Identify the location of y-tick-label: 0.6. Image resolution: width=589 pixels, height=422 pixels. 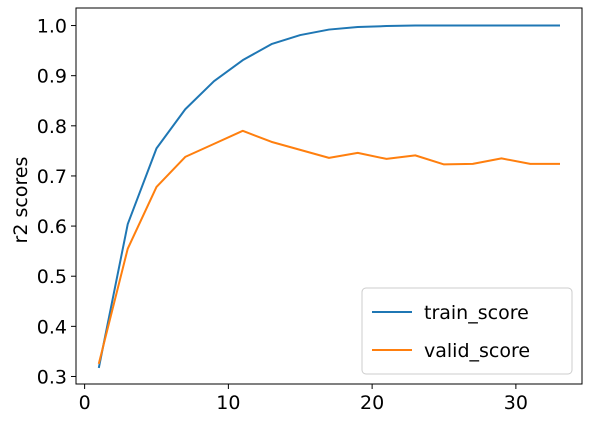
(52, 227).